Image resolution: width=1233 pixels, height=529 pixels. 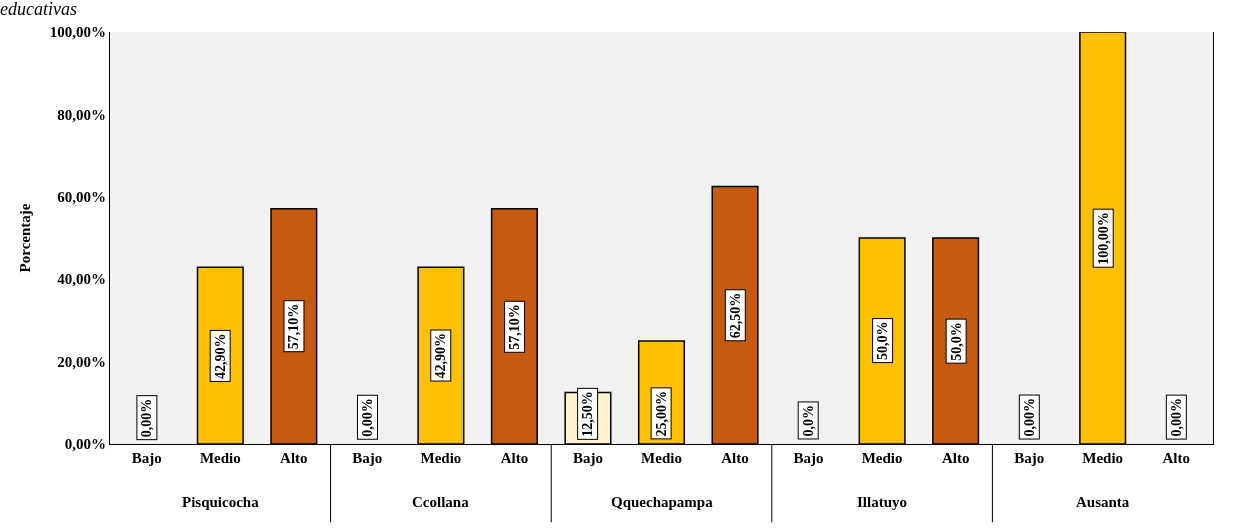 What do you see at coordinates (662, 502) in the screenshot?
I see `text: Qquechapampa` at bounding box center [662, 502].